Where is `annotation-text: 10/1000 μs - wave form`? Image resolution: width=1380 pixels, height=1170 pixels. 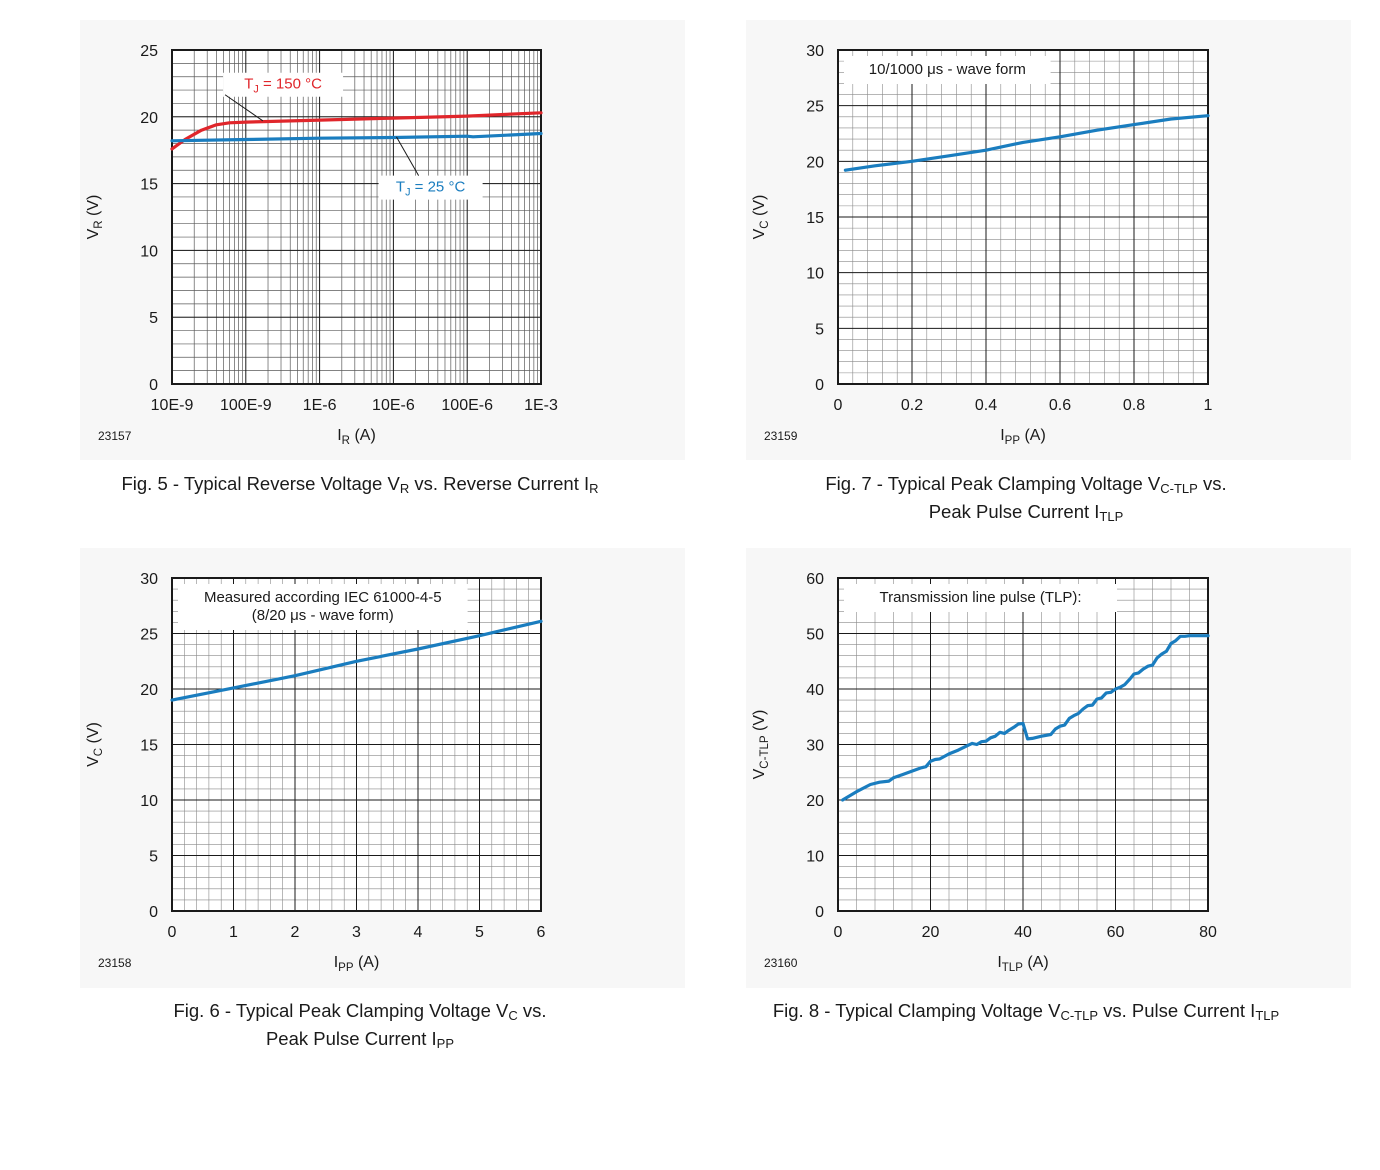 annotation-text: 10/1000 μs - wave form is located at coordinates (947, 69).